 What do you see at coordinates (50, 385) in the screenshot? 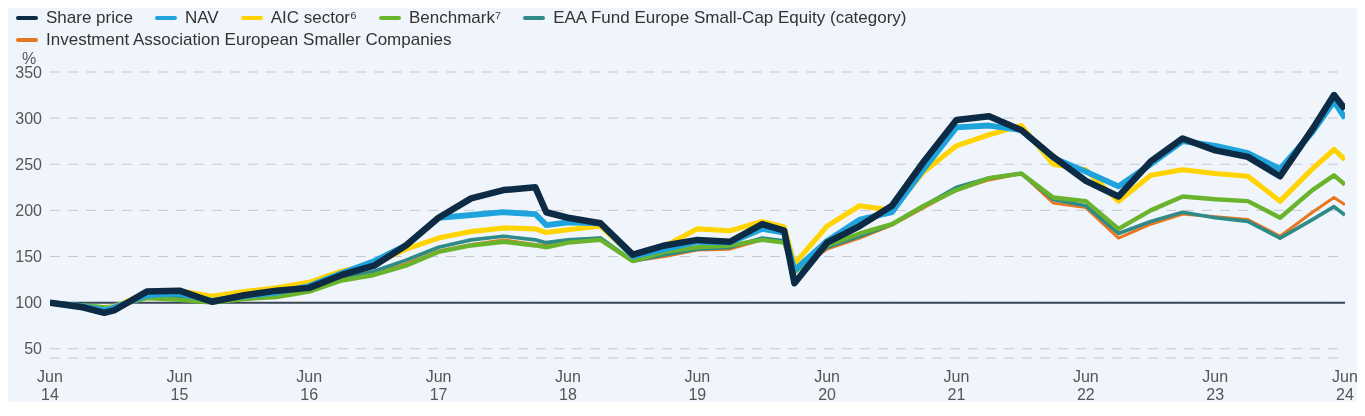
I see `x-tick-label: Jun 14` at bounding box center [50, 385].